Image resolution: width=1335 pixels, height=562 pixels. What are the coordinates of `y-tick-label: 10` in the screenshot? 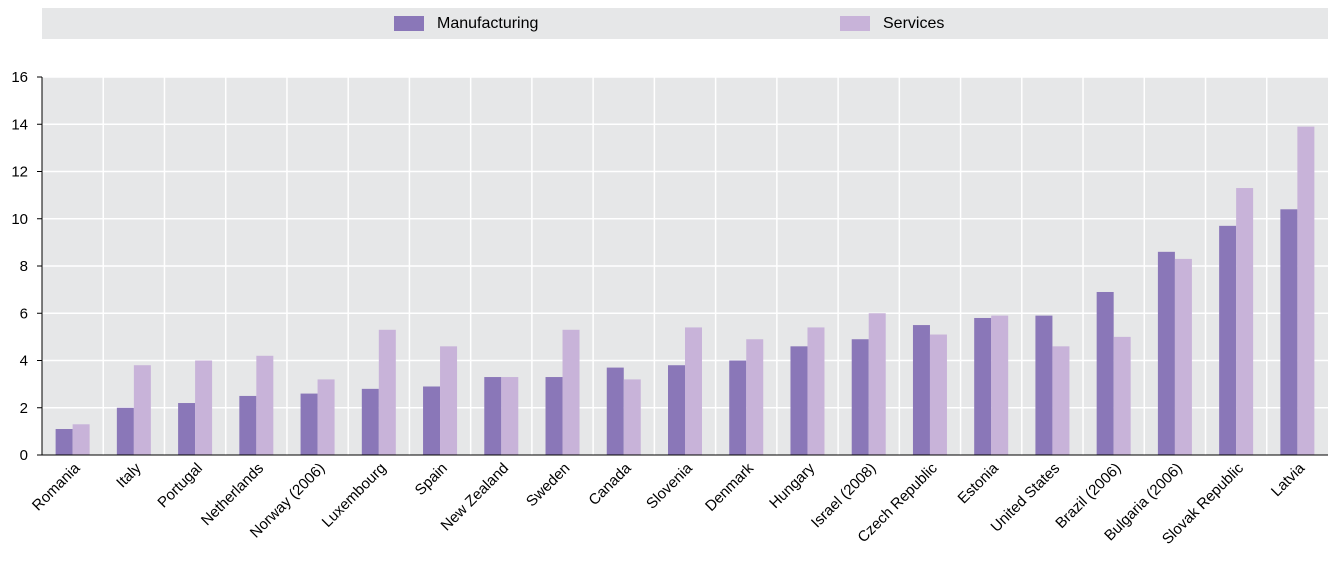 It's located at (19, 219).